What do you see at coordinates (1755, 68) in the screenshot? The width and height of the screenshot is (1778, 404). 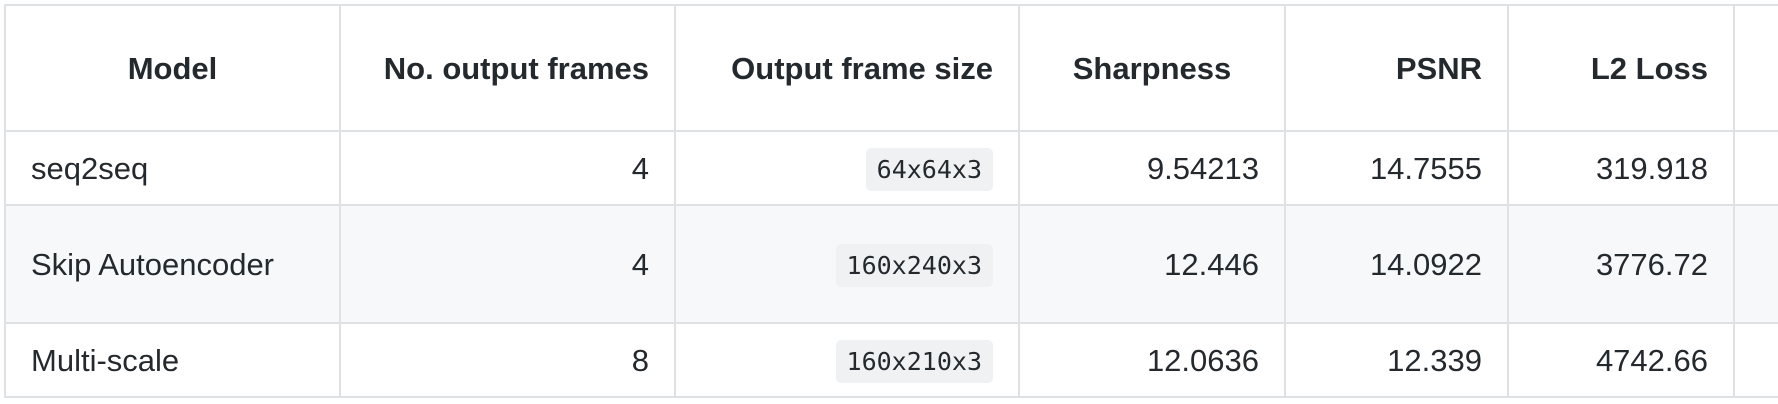 I see `header-gdl: GDL` at bounding box center [1755, 68].